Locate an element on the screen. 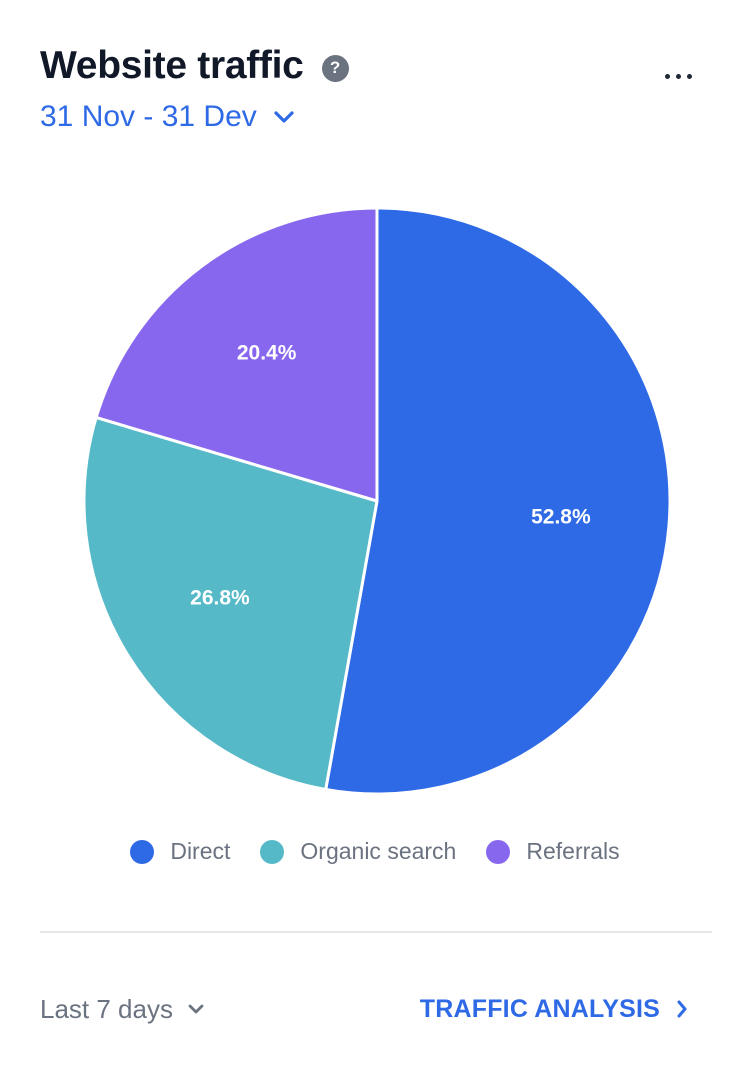  date-range-label: 31 Nov - 31 Dev is located at coordinates (148, 116).